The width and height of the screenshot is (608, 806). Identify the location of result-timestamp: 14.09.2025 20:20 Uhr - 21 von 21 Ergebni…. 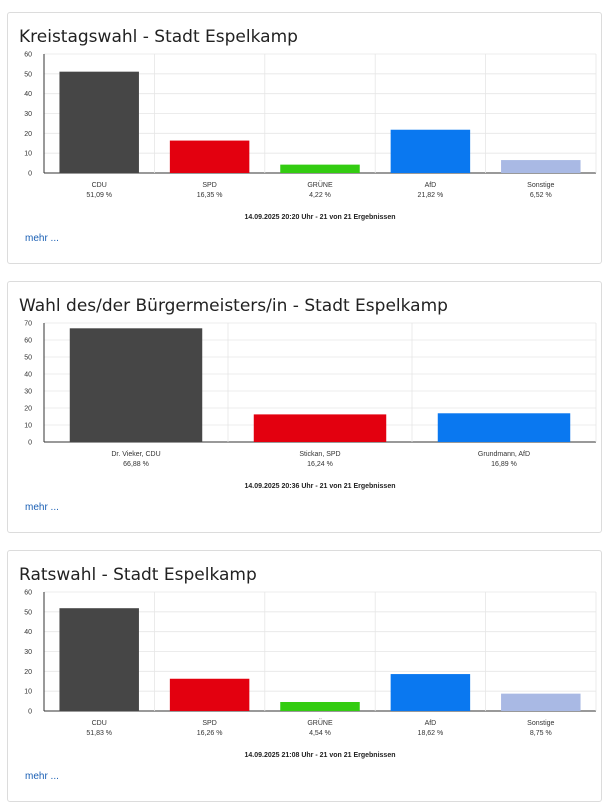
(320, 217).